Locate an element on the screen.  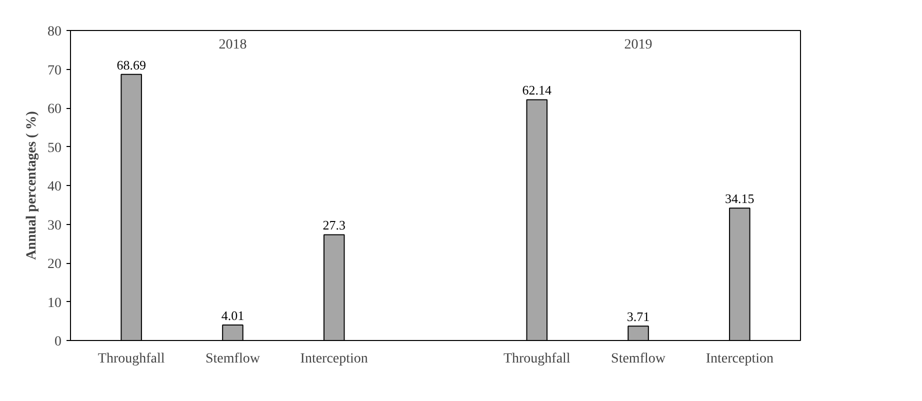
y-tick-label: 30 is located at coordinates (55, 226).